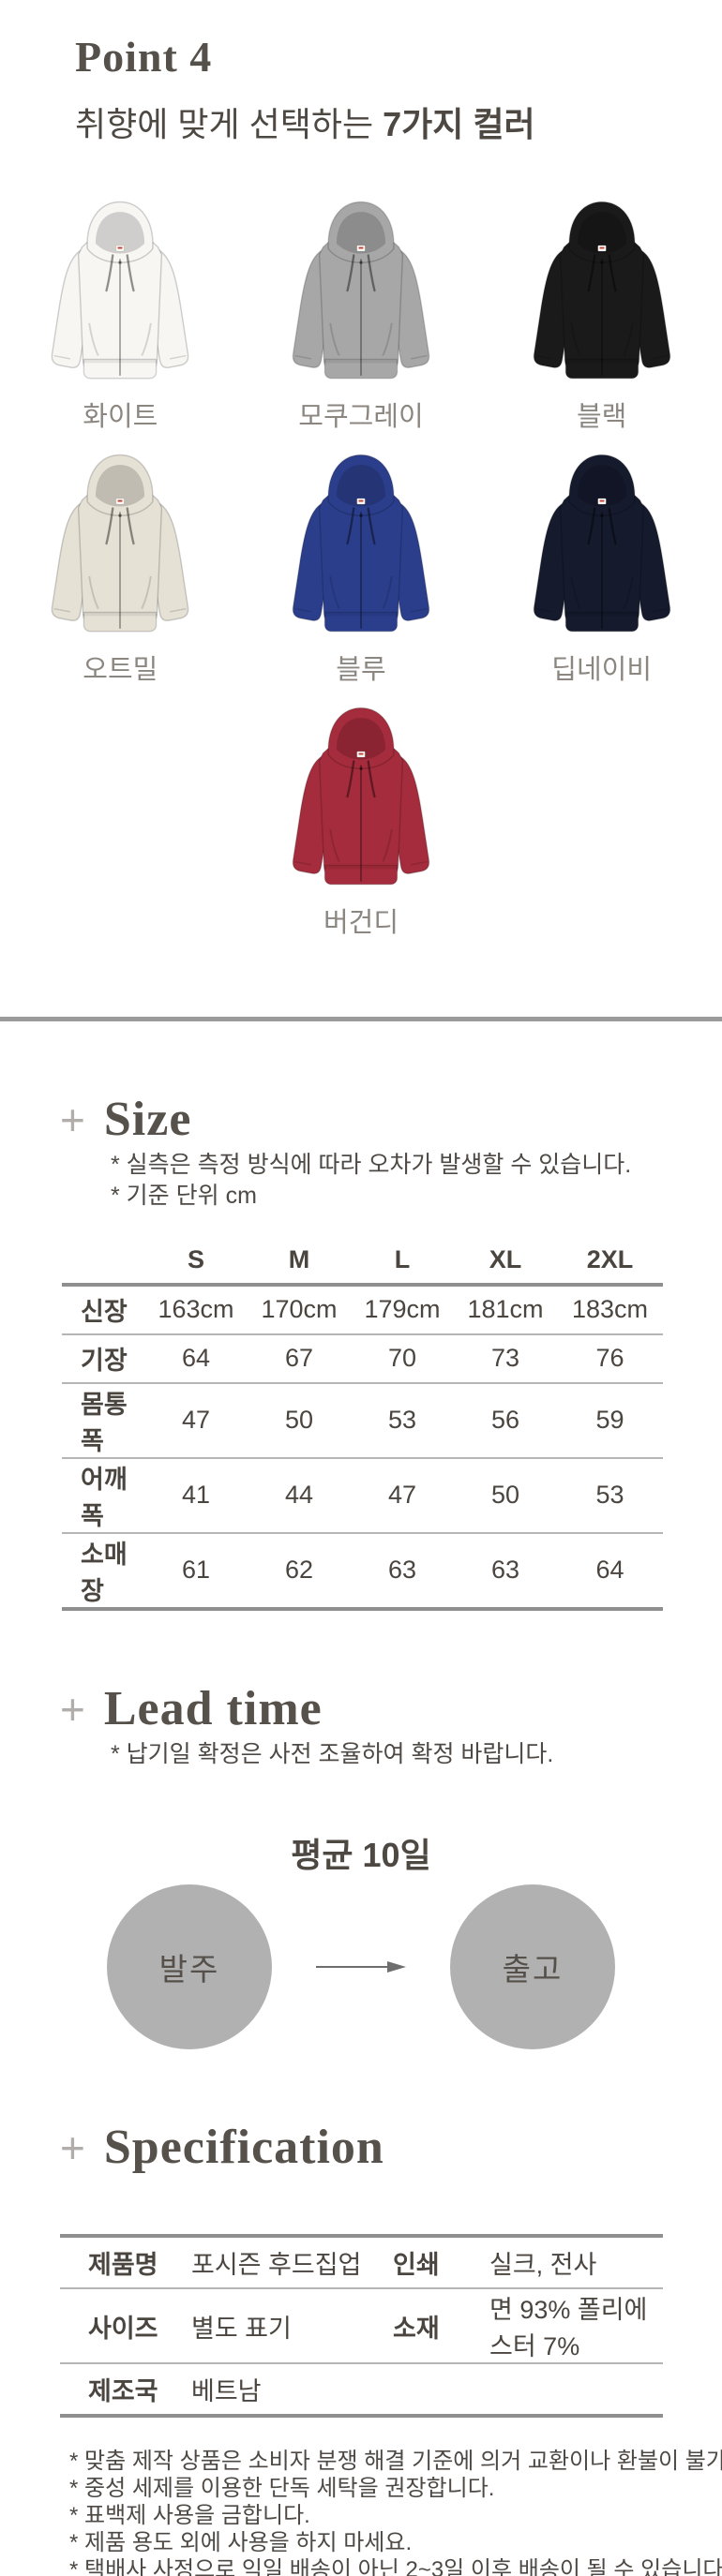 The height and width of the screenshot is (2576, 722). I want to click on spec-label: 제조국, so click(123, 2391).